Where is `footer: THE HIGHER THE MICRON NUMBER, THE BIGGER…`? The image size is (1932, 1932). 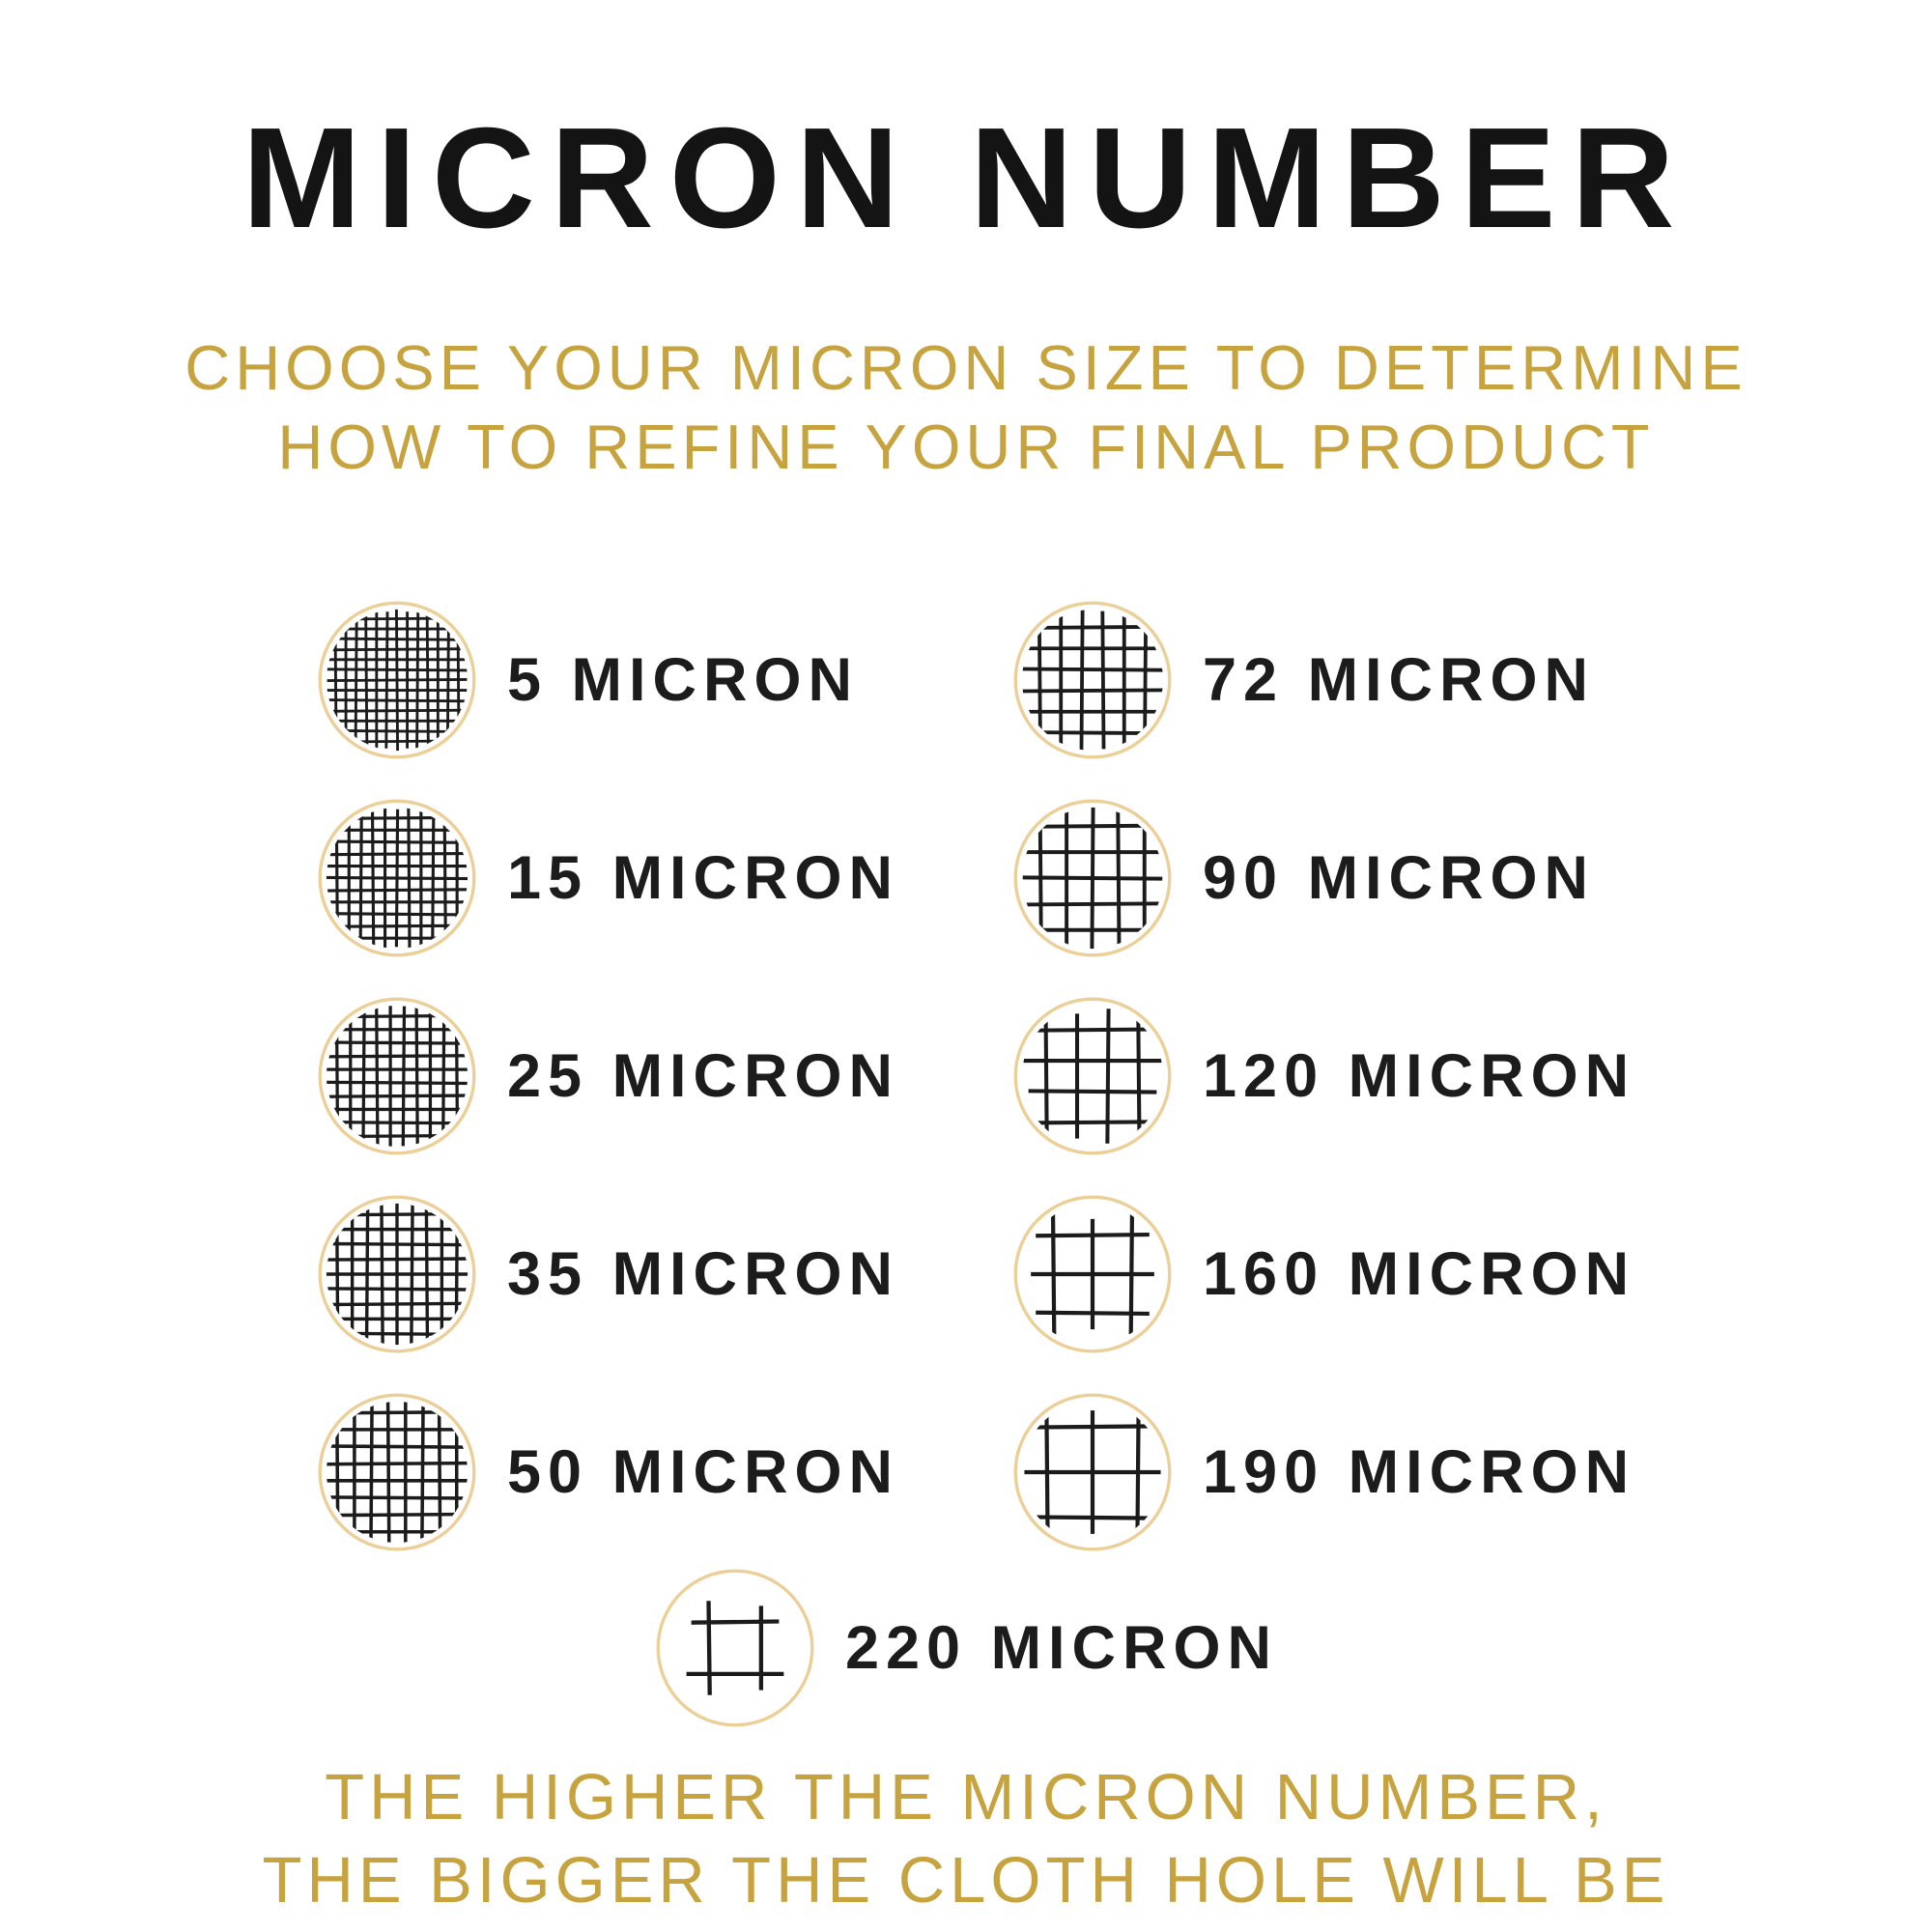
footer: THE HIGHER THE MICRON NUMBER, THE BIGGER… is located at coordinates (966, 1839).